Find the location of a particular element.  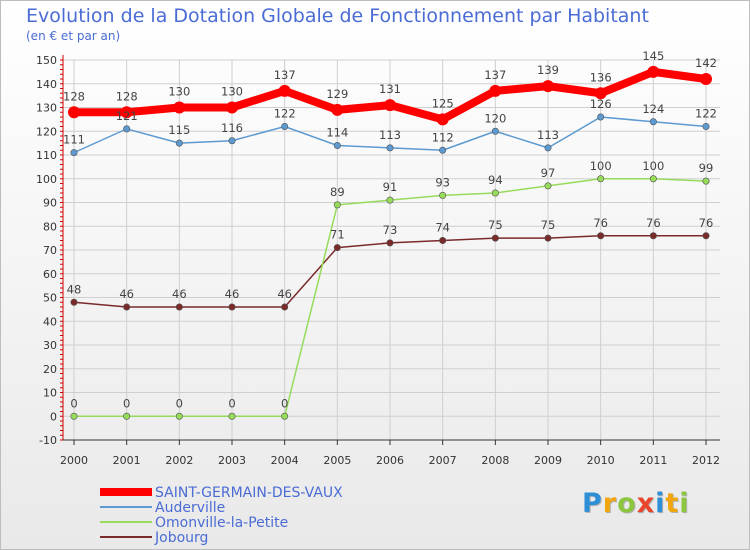

y-tick-label: -10 is located at coordinates (48, 440).